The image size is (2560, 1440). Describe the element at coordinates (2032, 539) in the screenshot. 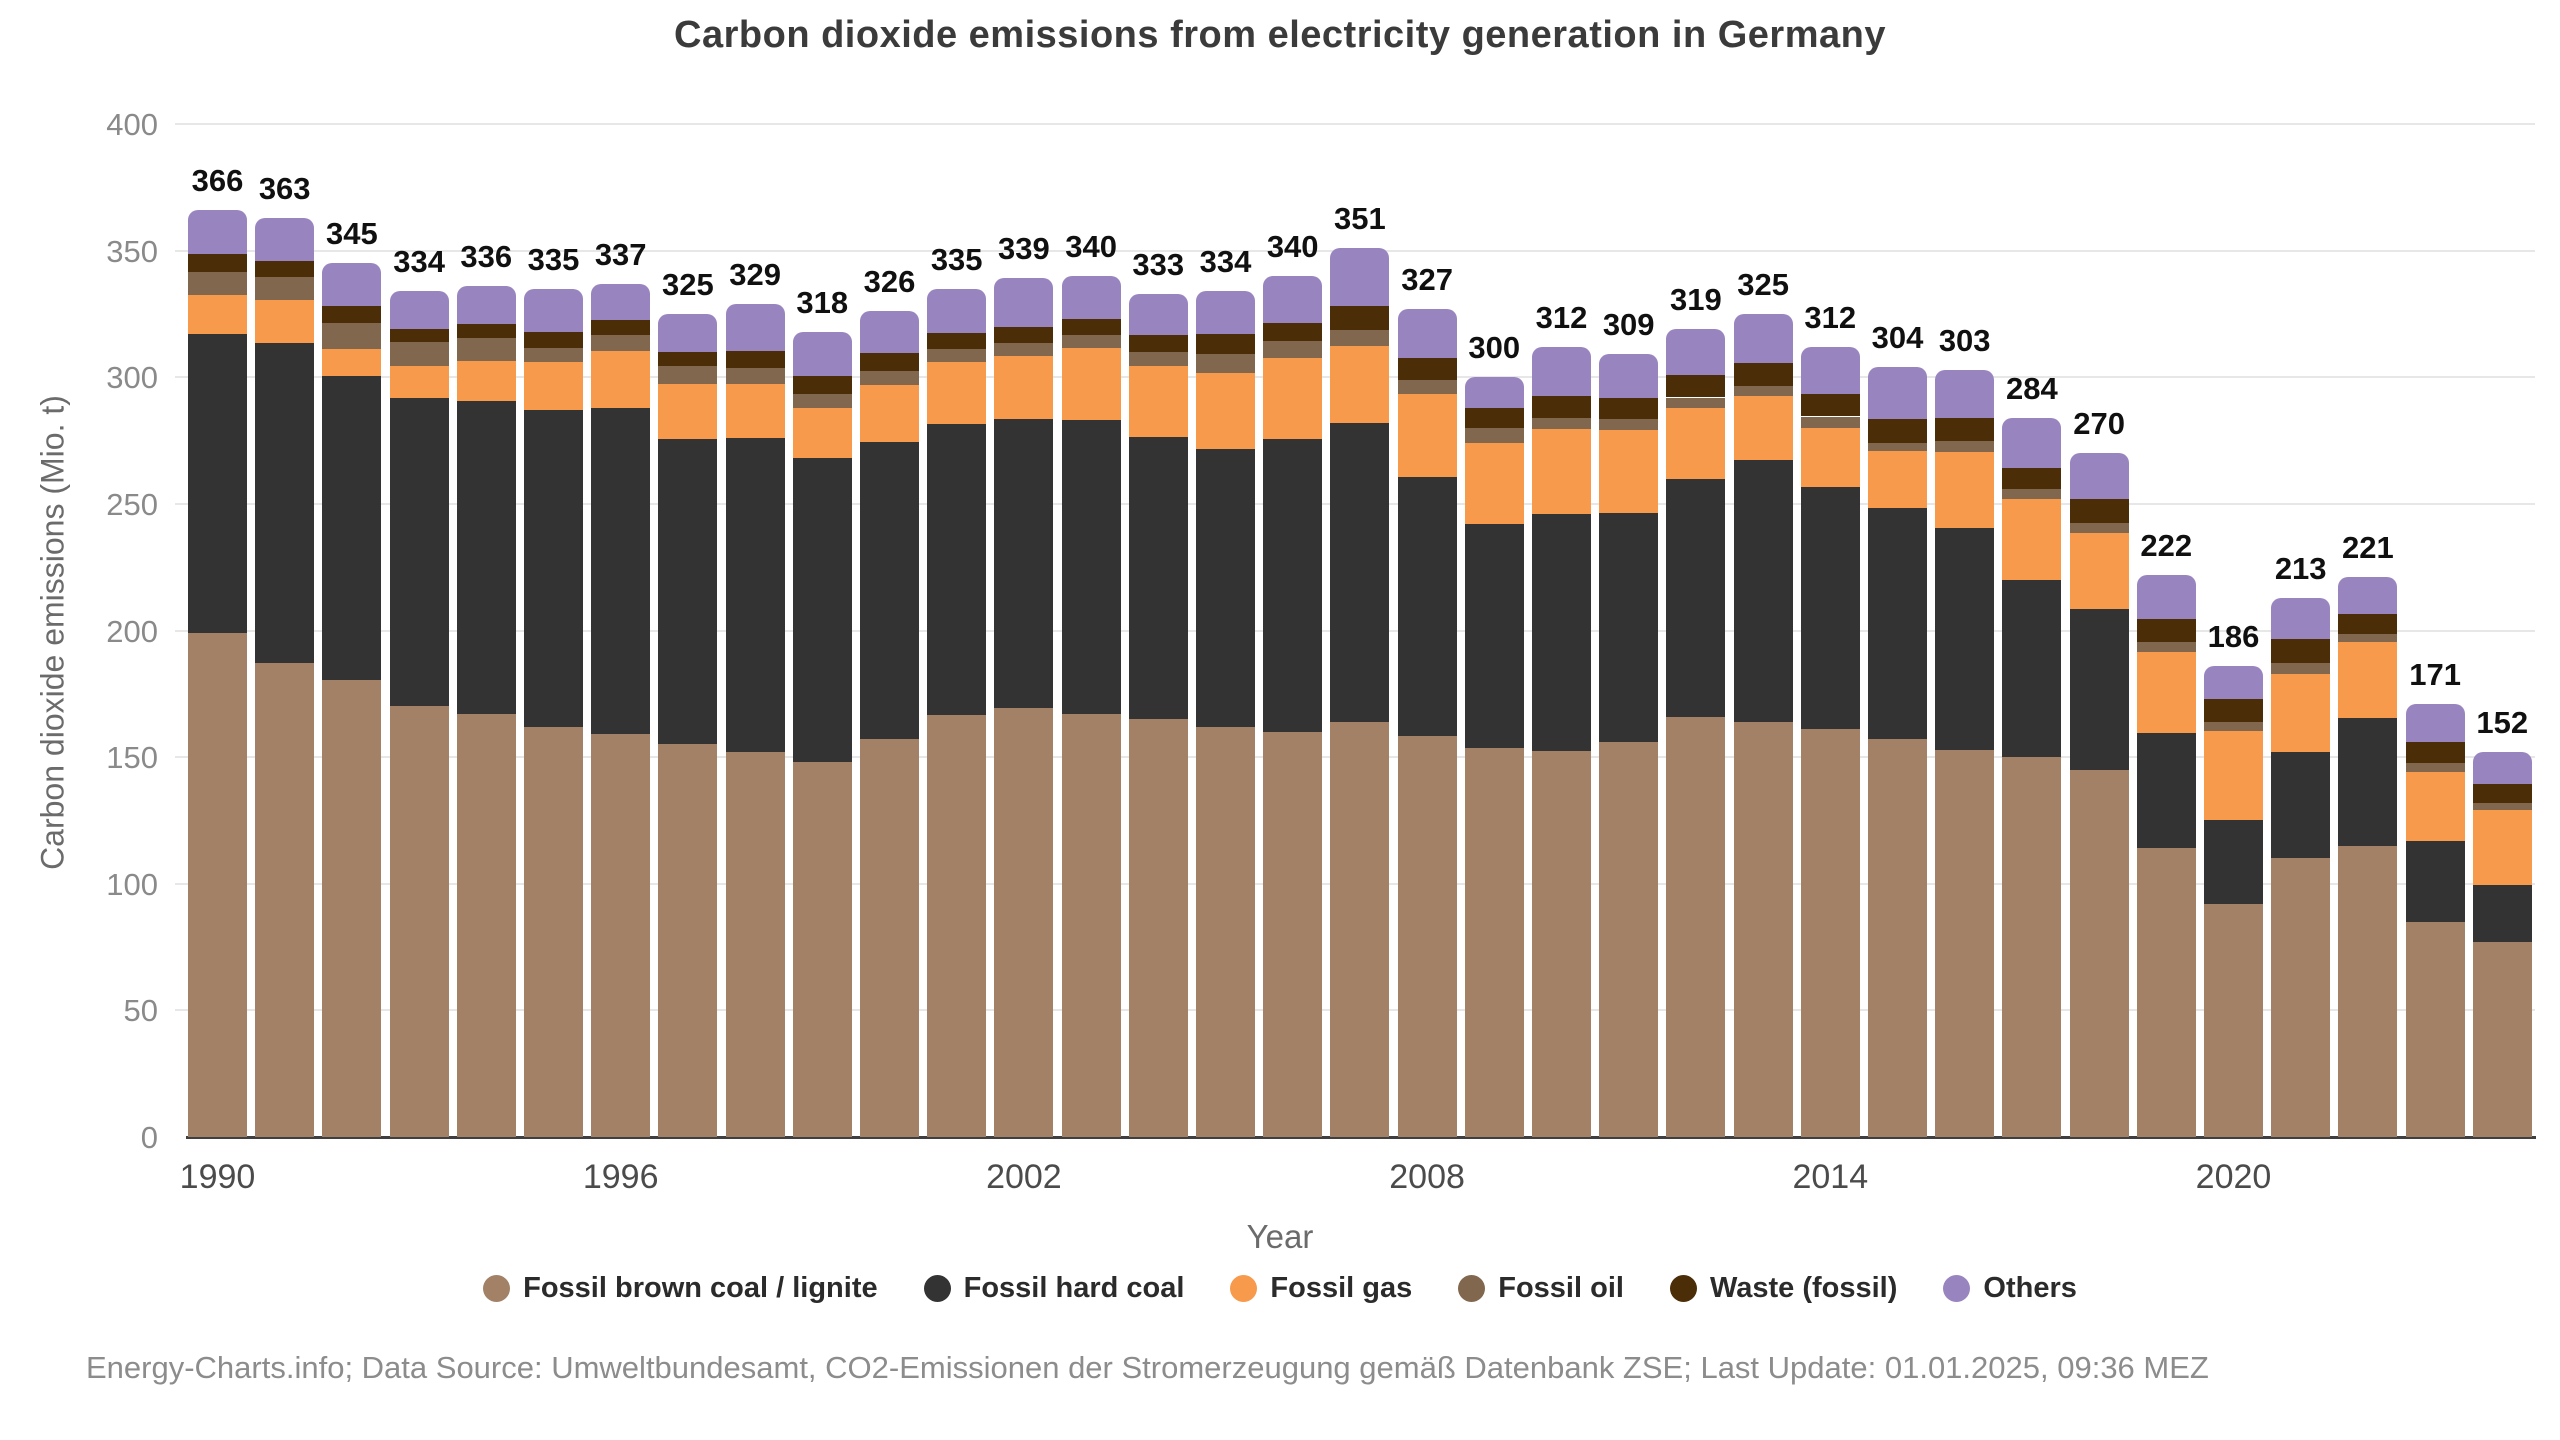

I see `bar-segment-2017-fossil-gas` at that location.